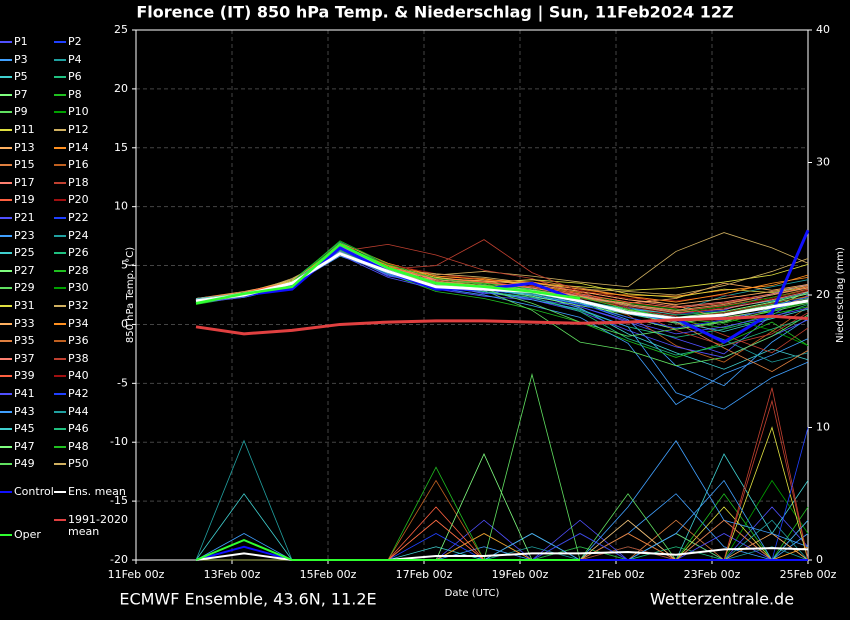 This screenshot has width=850, height=620. I want to click on y2-tick-label: 40, so click(823, 29).